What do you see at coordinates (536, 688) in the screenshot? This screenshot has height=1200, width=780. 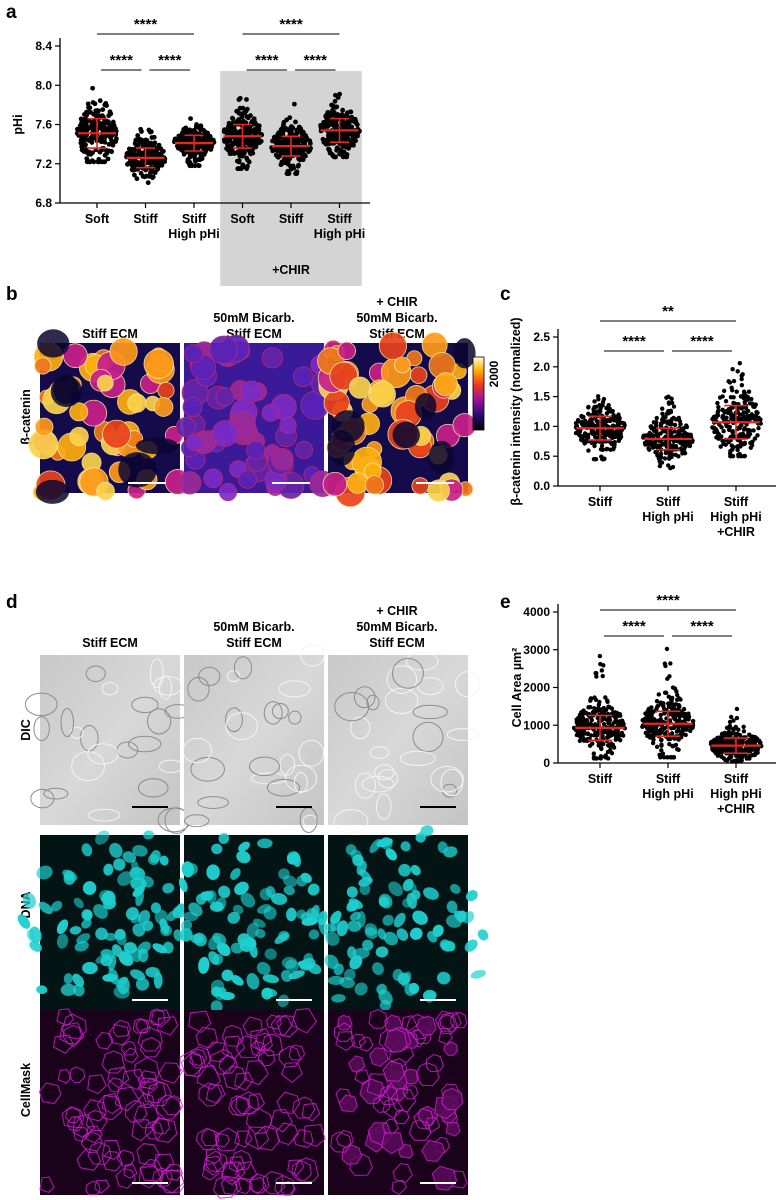 I see `chart-e-y-tick-label: 2000` at bounding box center [536, 688].